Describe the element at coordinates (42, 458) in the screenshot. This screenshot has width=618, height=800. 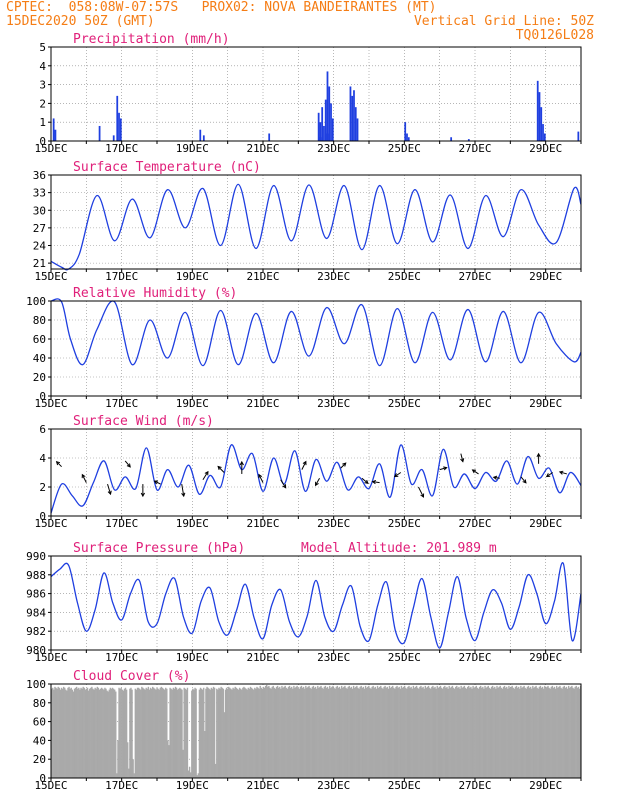
I see `wind-ytick-label: 4` at that location.